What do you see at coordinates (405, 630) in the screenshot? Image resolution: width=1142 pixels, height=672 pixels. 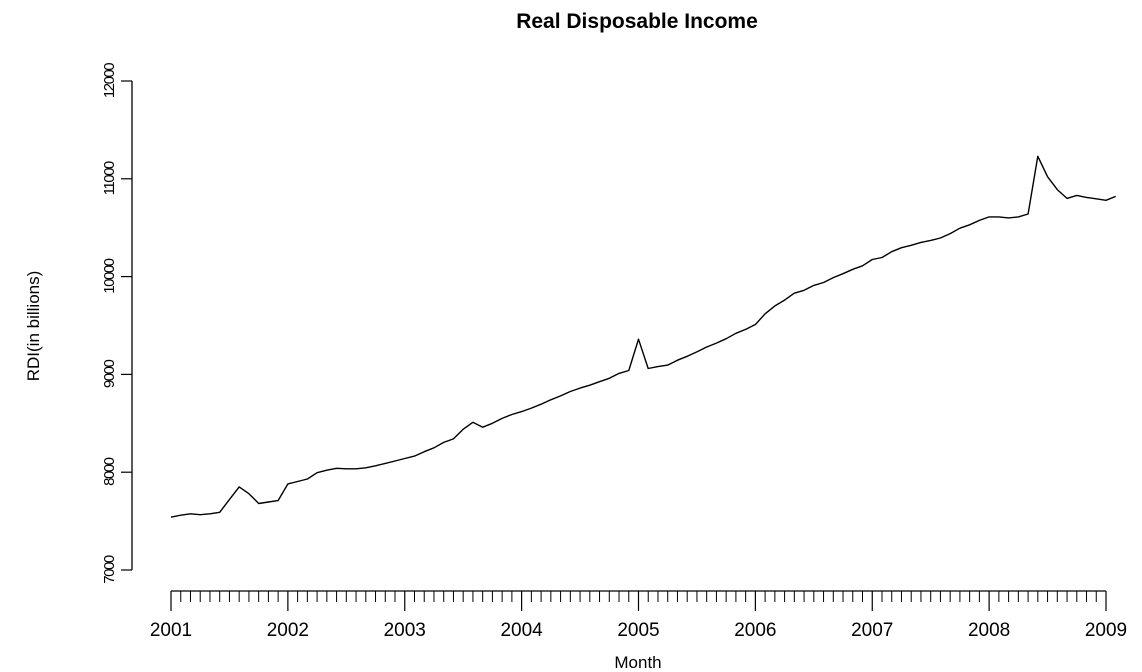 I see `x-tick-label: 2003` at bounding box center [405, 630].